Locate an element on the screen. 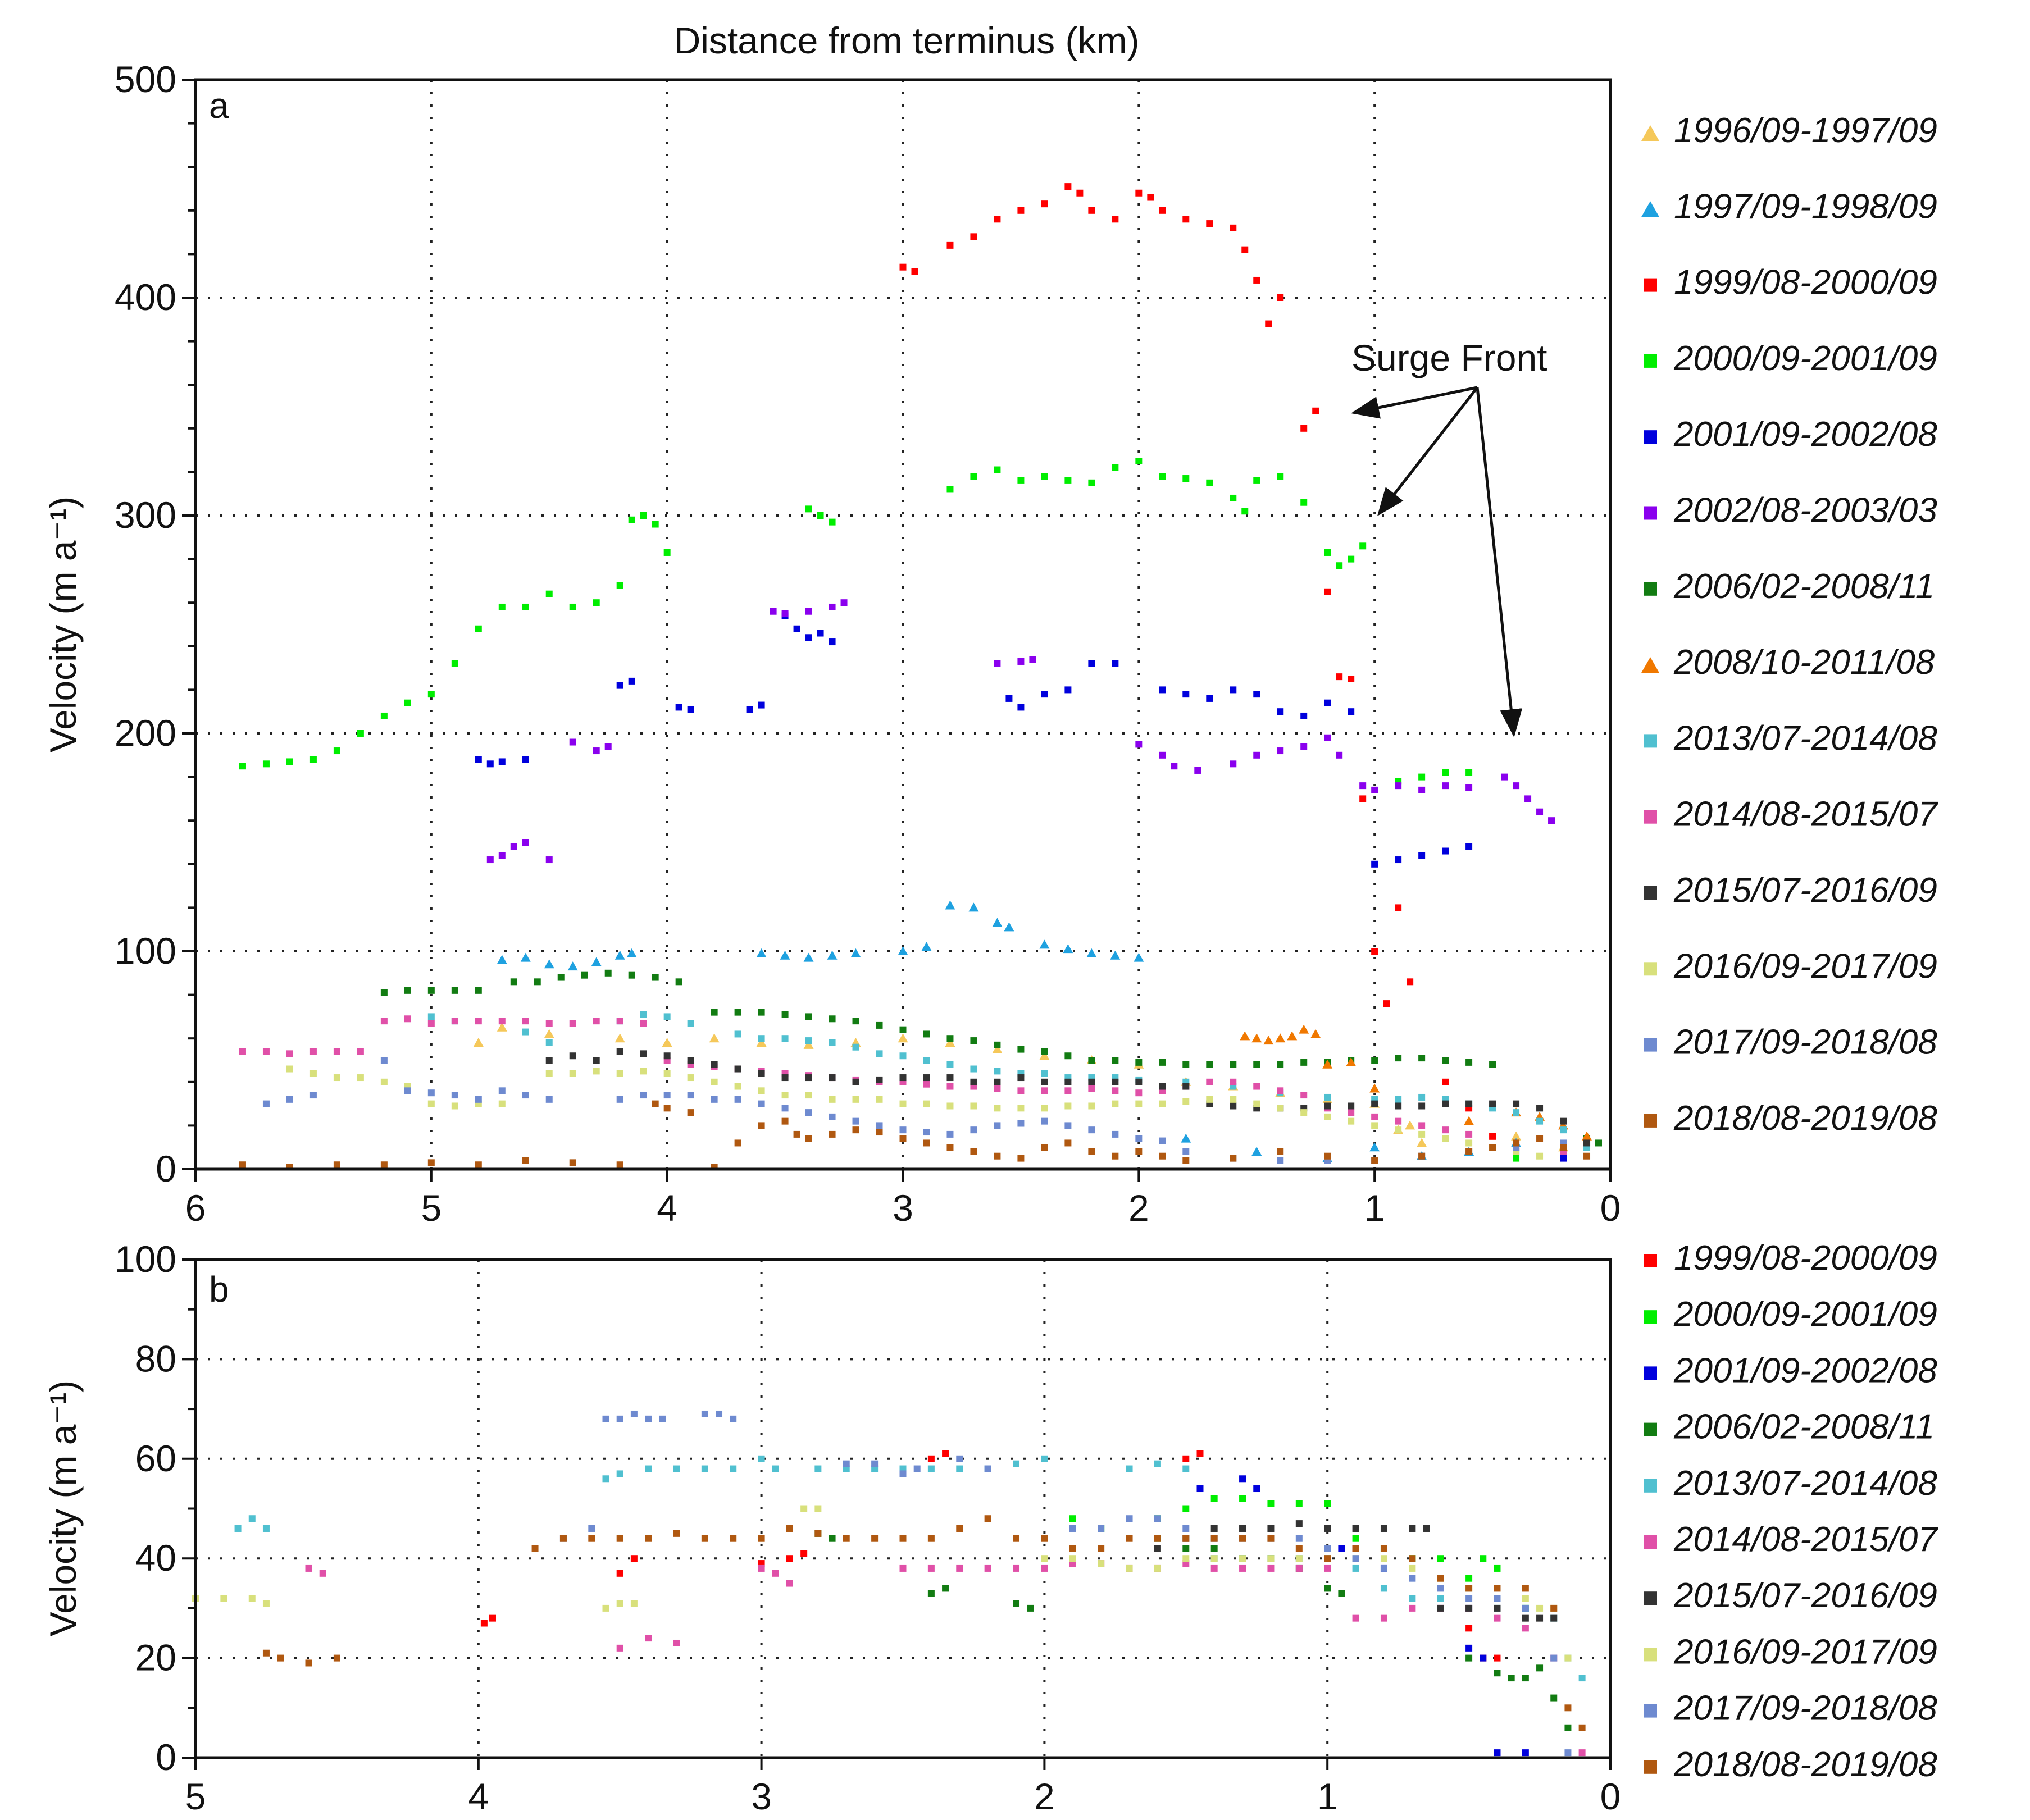  y-tick-label: 400 is located at coordinates (145, 297).